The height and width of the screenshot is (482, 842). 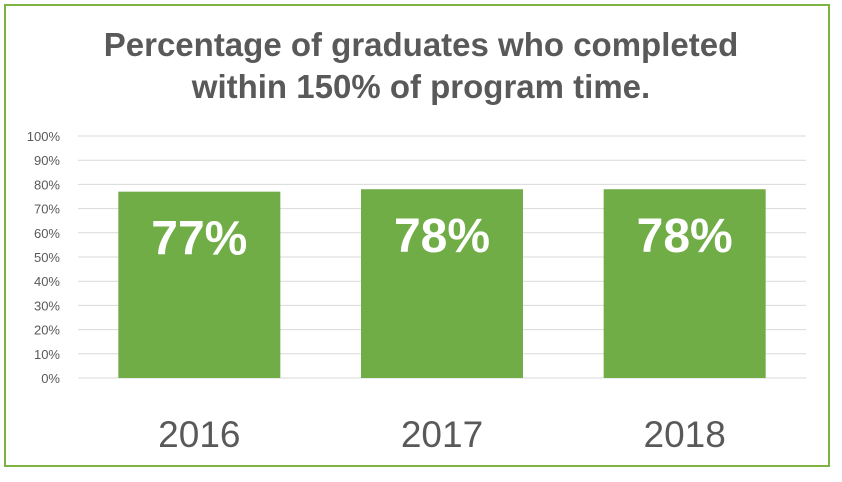 What do you see at coordinates (421, 44) in the screenshot?
I see `chart-title-line-1: Percentage of graduates who completed` at bounding box center [421, 44].